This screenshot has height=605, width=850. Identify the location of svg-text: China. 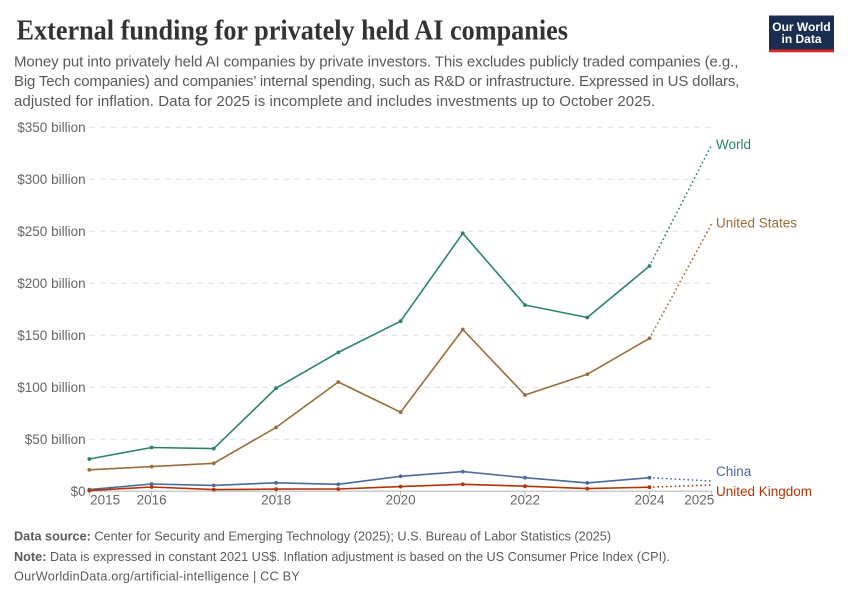
(734, 471).